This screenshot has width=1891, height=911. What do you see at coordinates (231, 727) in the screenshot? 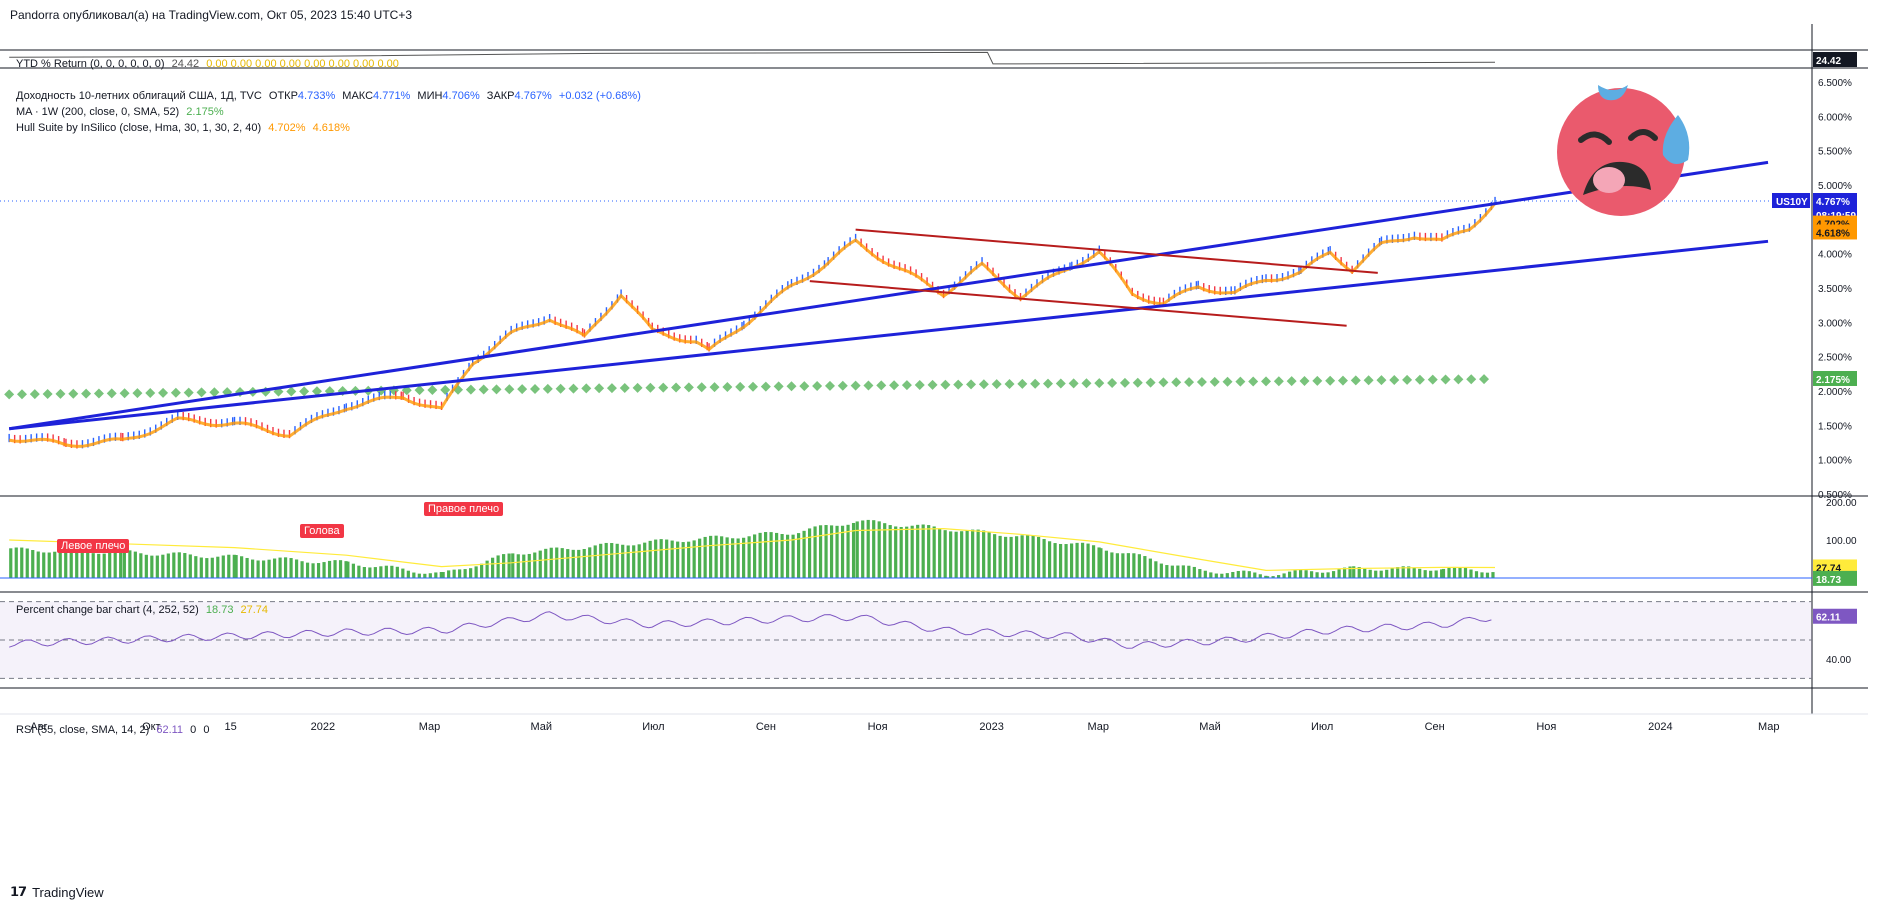
I see `x-tick-label: 15` at bounding box center [231, 727].